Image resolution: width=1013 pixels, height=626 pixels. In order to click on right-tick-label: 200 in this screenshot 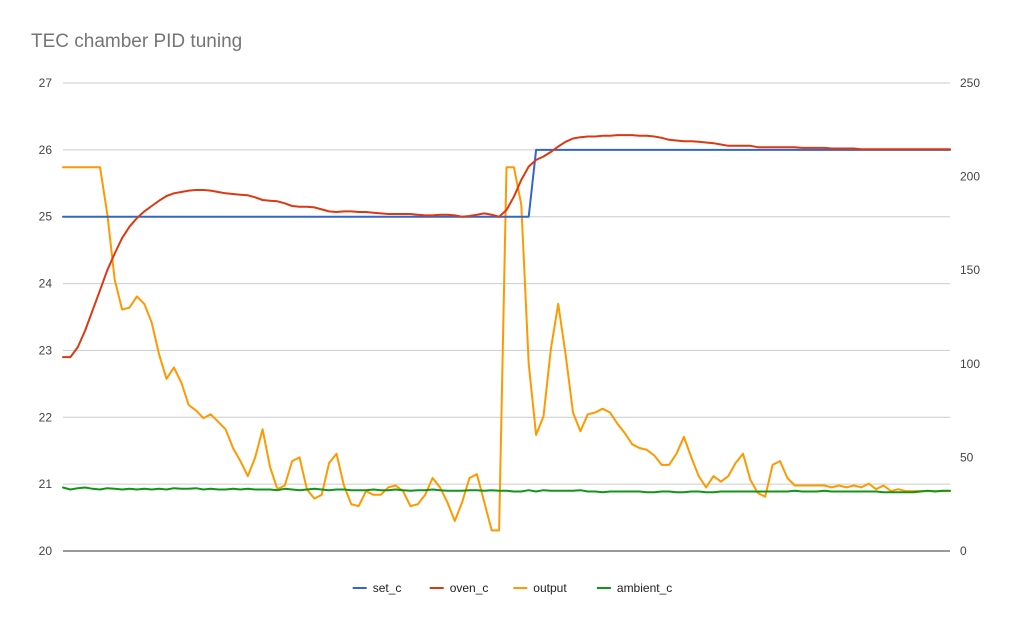, I will do `click(970, 177)`.